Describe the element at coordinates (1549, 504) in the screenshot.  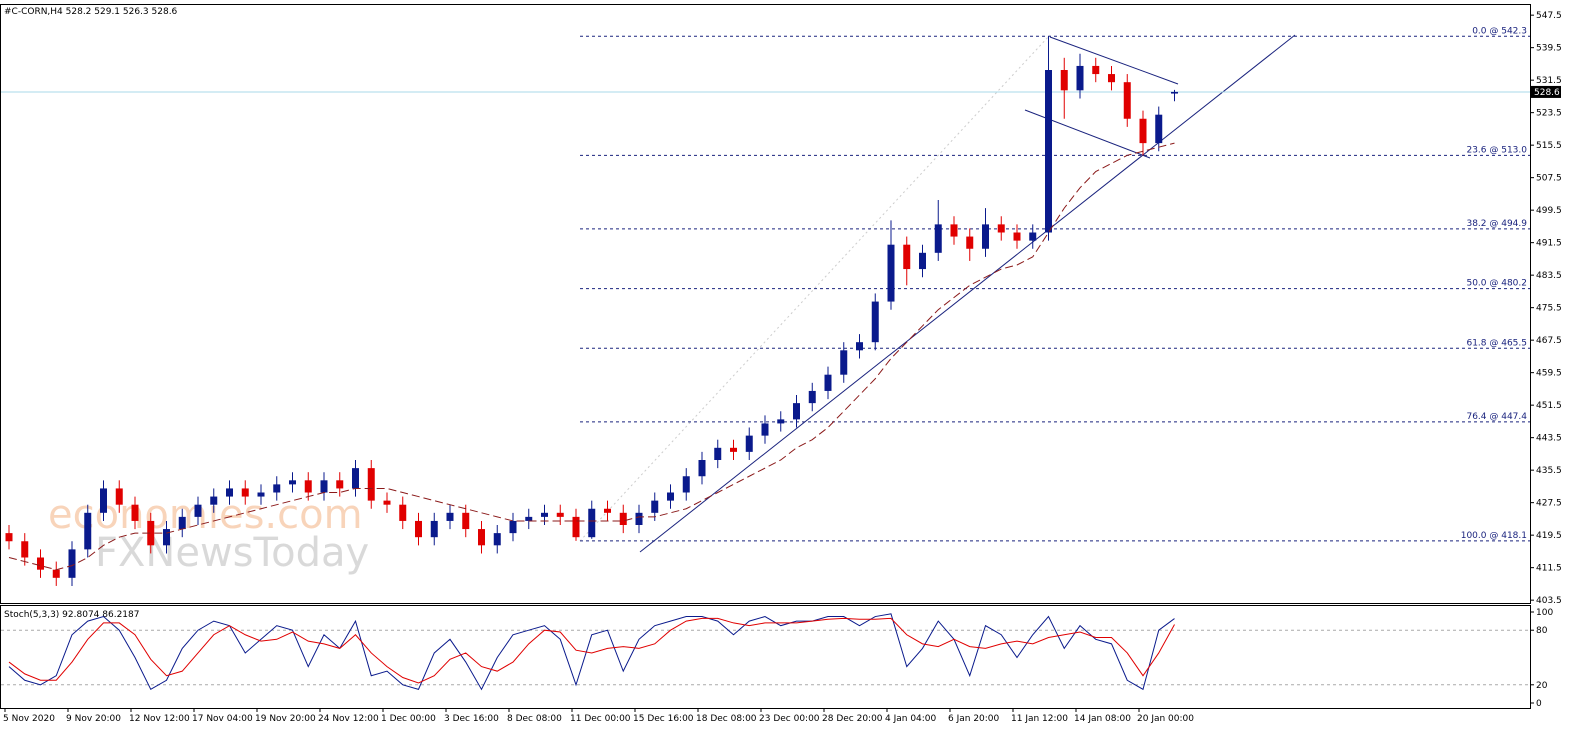
I see `y-tick-label: 427.5` at that location.